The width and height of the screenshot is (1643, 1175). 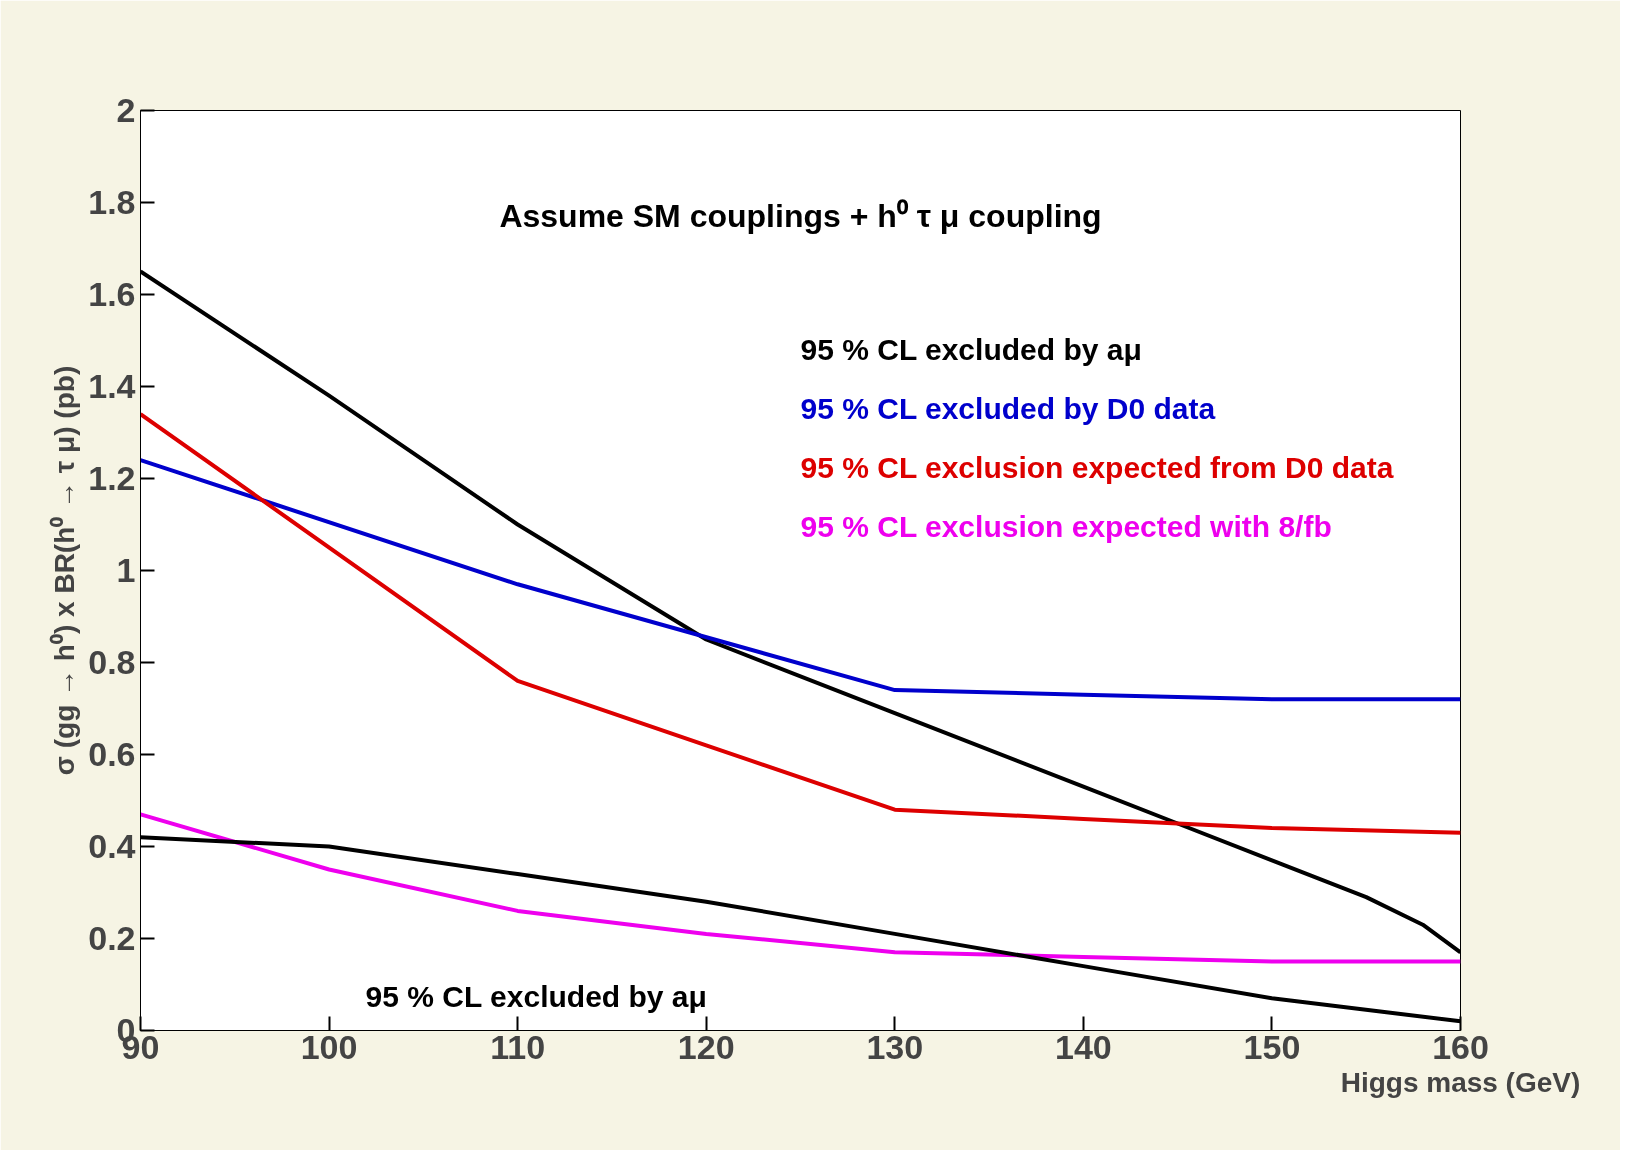 I want to click on y-tick-label: 0.2, so click(x=112, y=938).